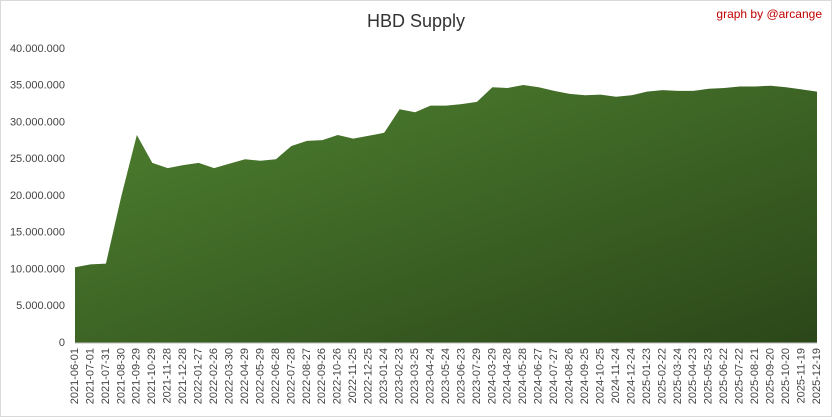  I want to click on x-tick-label: 2025-12-19, so click(817, 376).